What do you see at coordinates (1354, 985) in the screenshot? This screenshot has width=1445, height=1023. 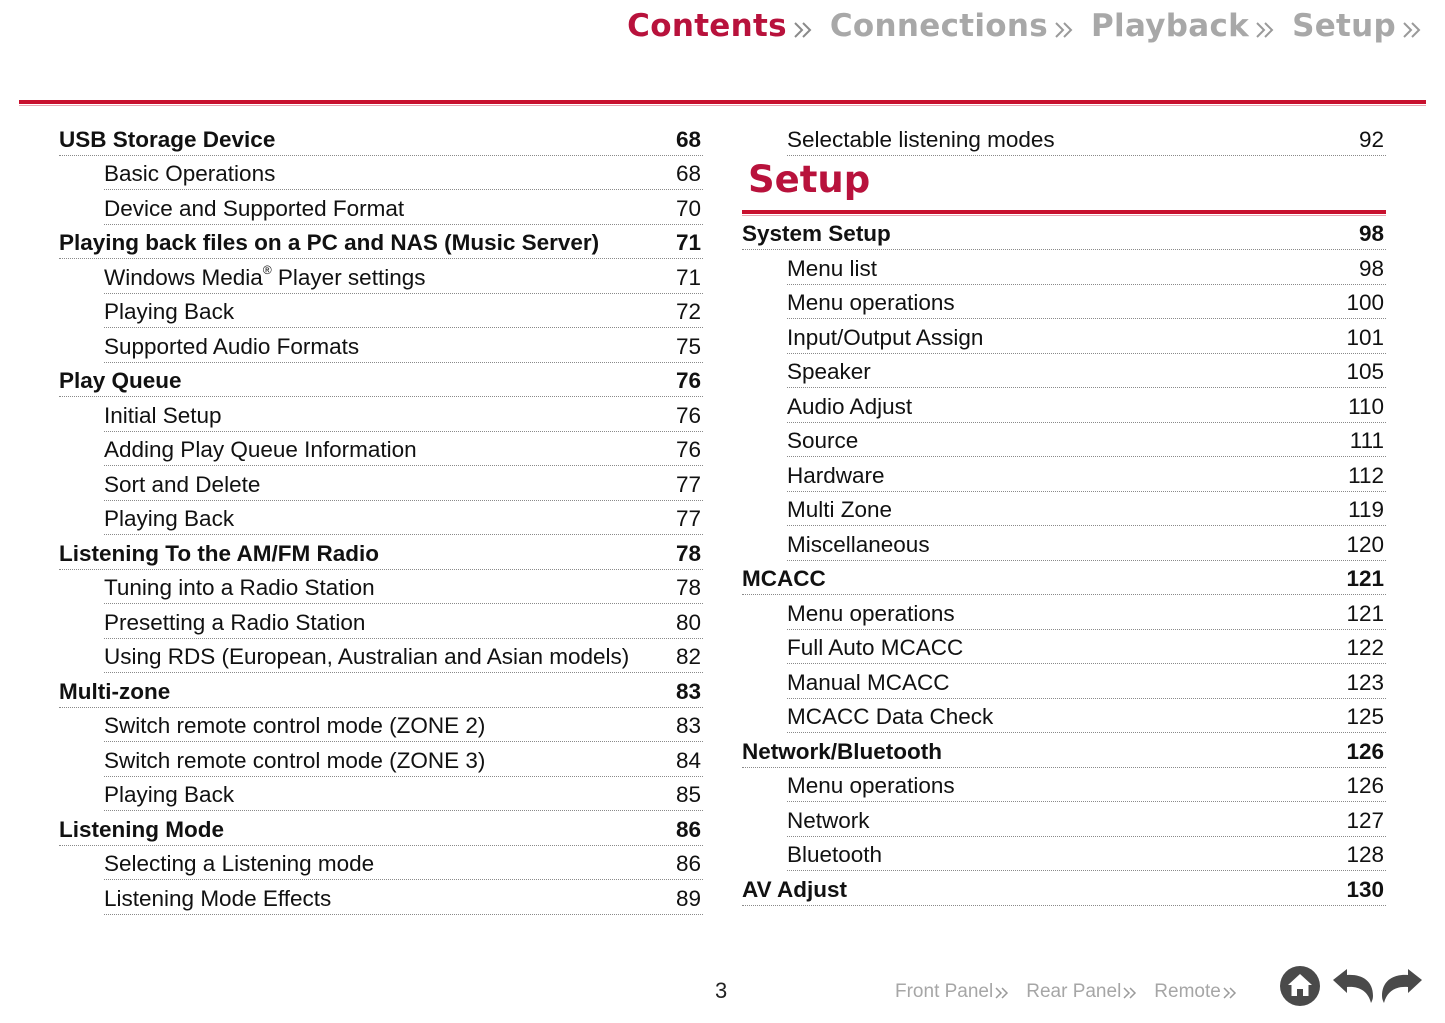 I see `back-arrow-icon` at bounding box center [1354, 985].